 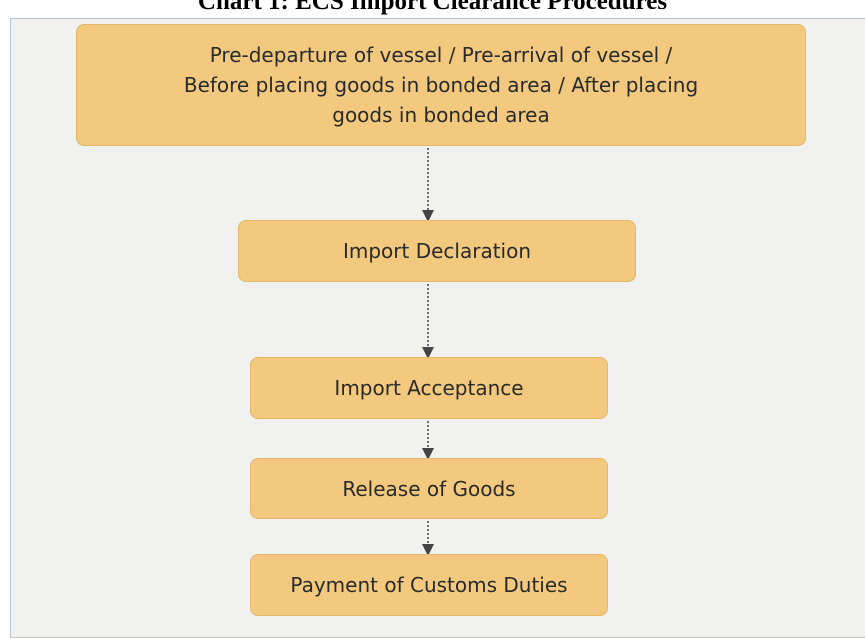 I want to click on step-text: goods in bonded area, so click(x=441, y=115).